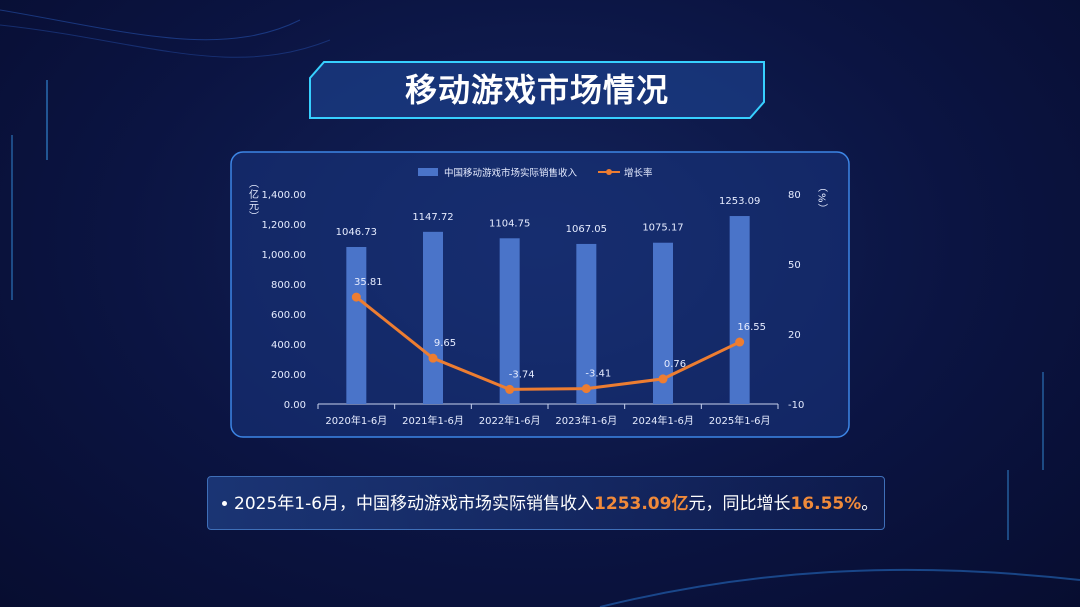  Describe the element at coordinates (432, 217) in the screenshot. I see `bar-value-label: 1147.72` at that location.